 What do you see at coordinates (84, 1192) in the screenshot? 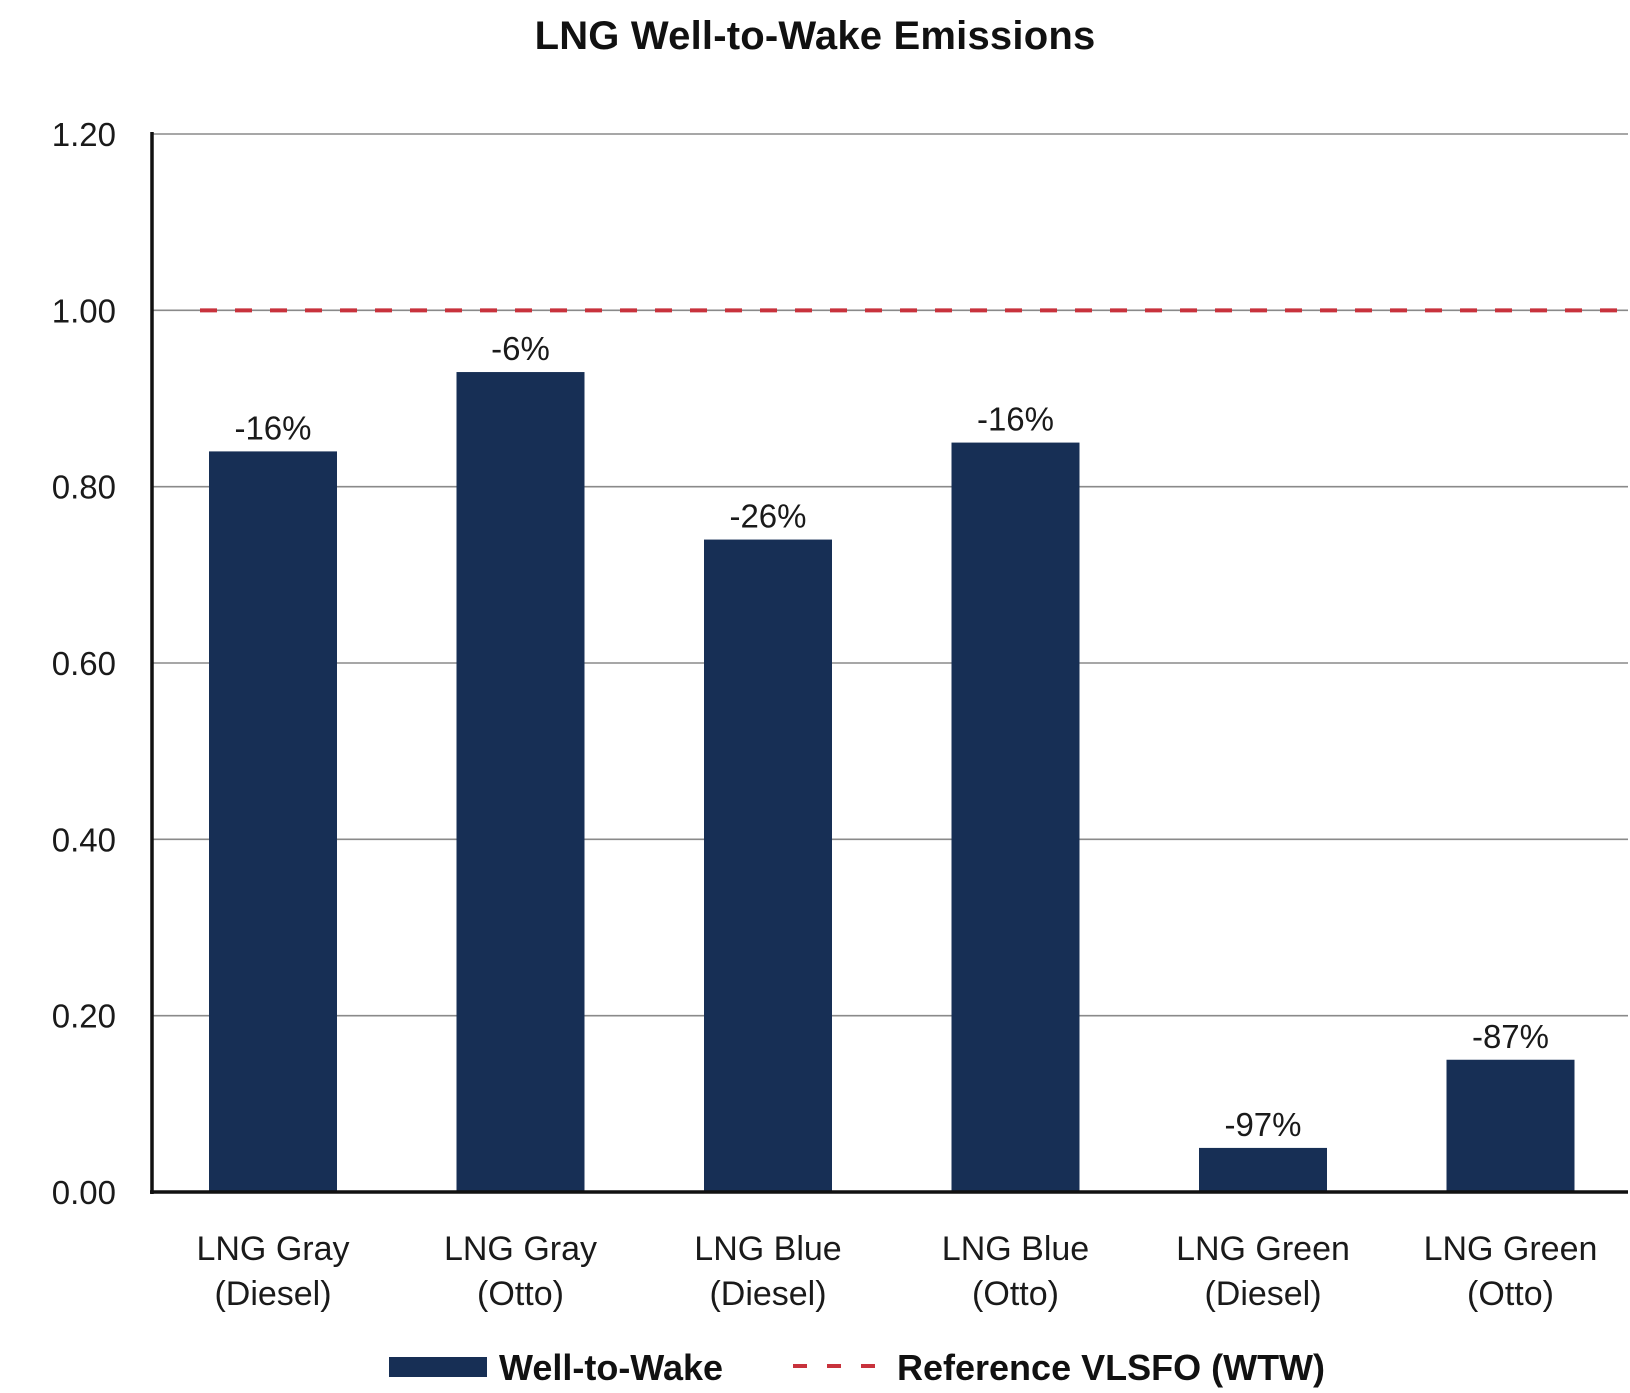
I see `y-tick-label: 0.00` at bounding box center [84, 1192].